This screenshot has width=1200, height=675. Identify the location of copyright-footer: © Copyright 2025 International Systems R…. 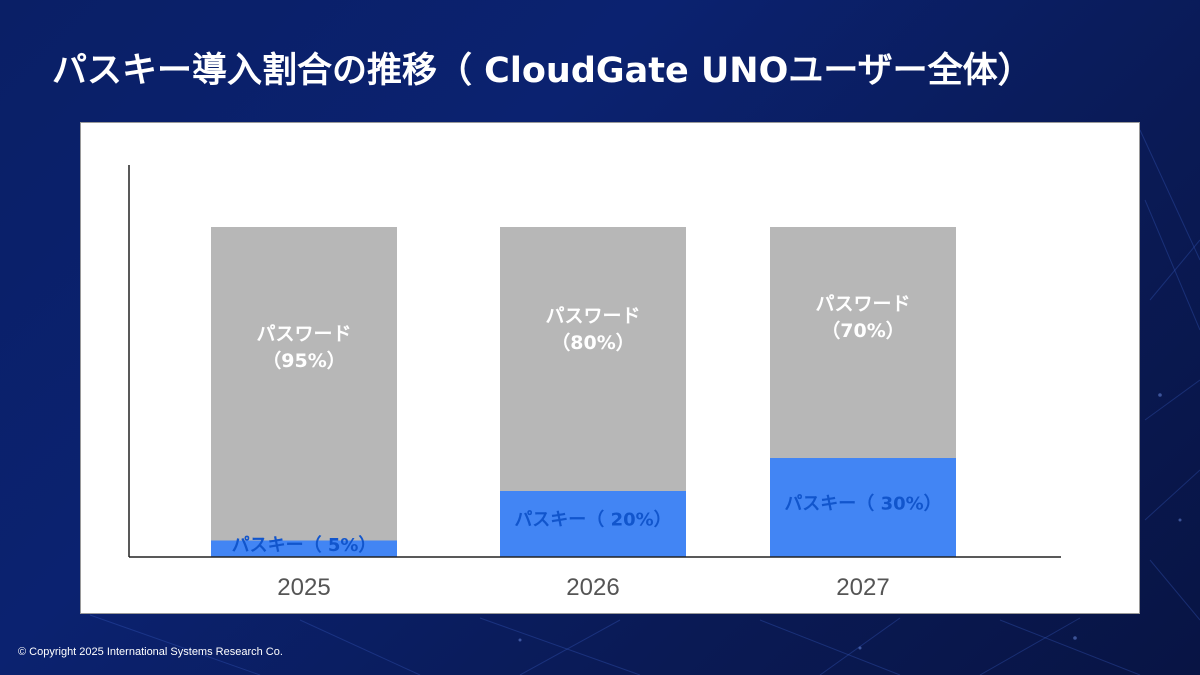
(150, 652).